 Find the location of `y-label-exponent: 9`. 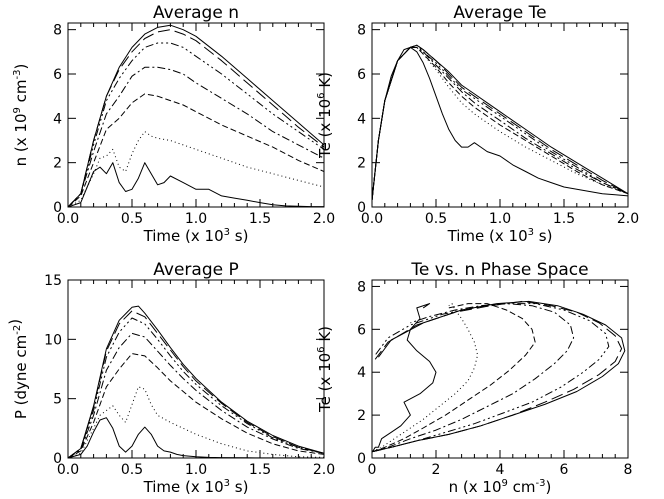

y-label-exponent: 9 is located at coordinates (17, 110).